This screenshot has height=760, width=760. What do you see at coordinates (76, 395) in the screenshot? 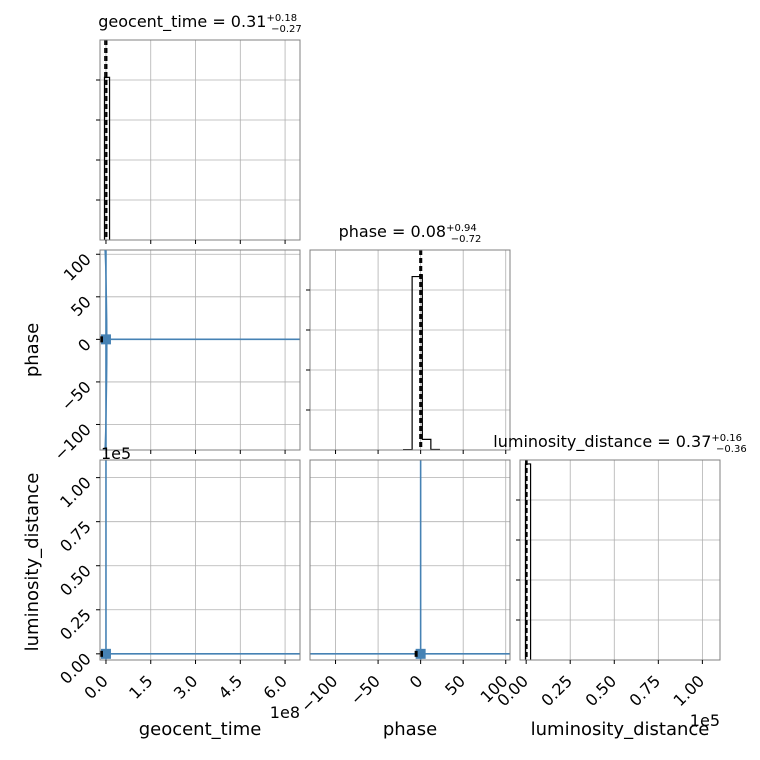
I see `ytick-label-phase-1: −50` at bounding box center [76, 395].